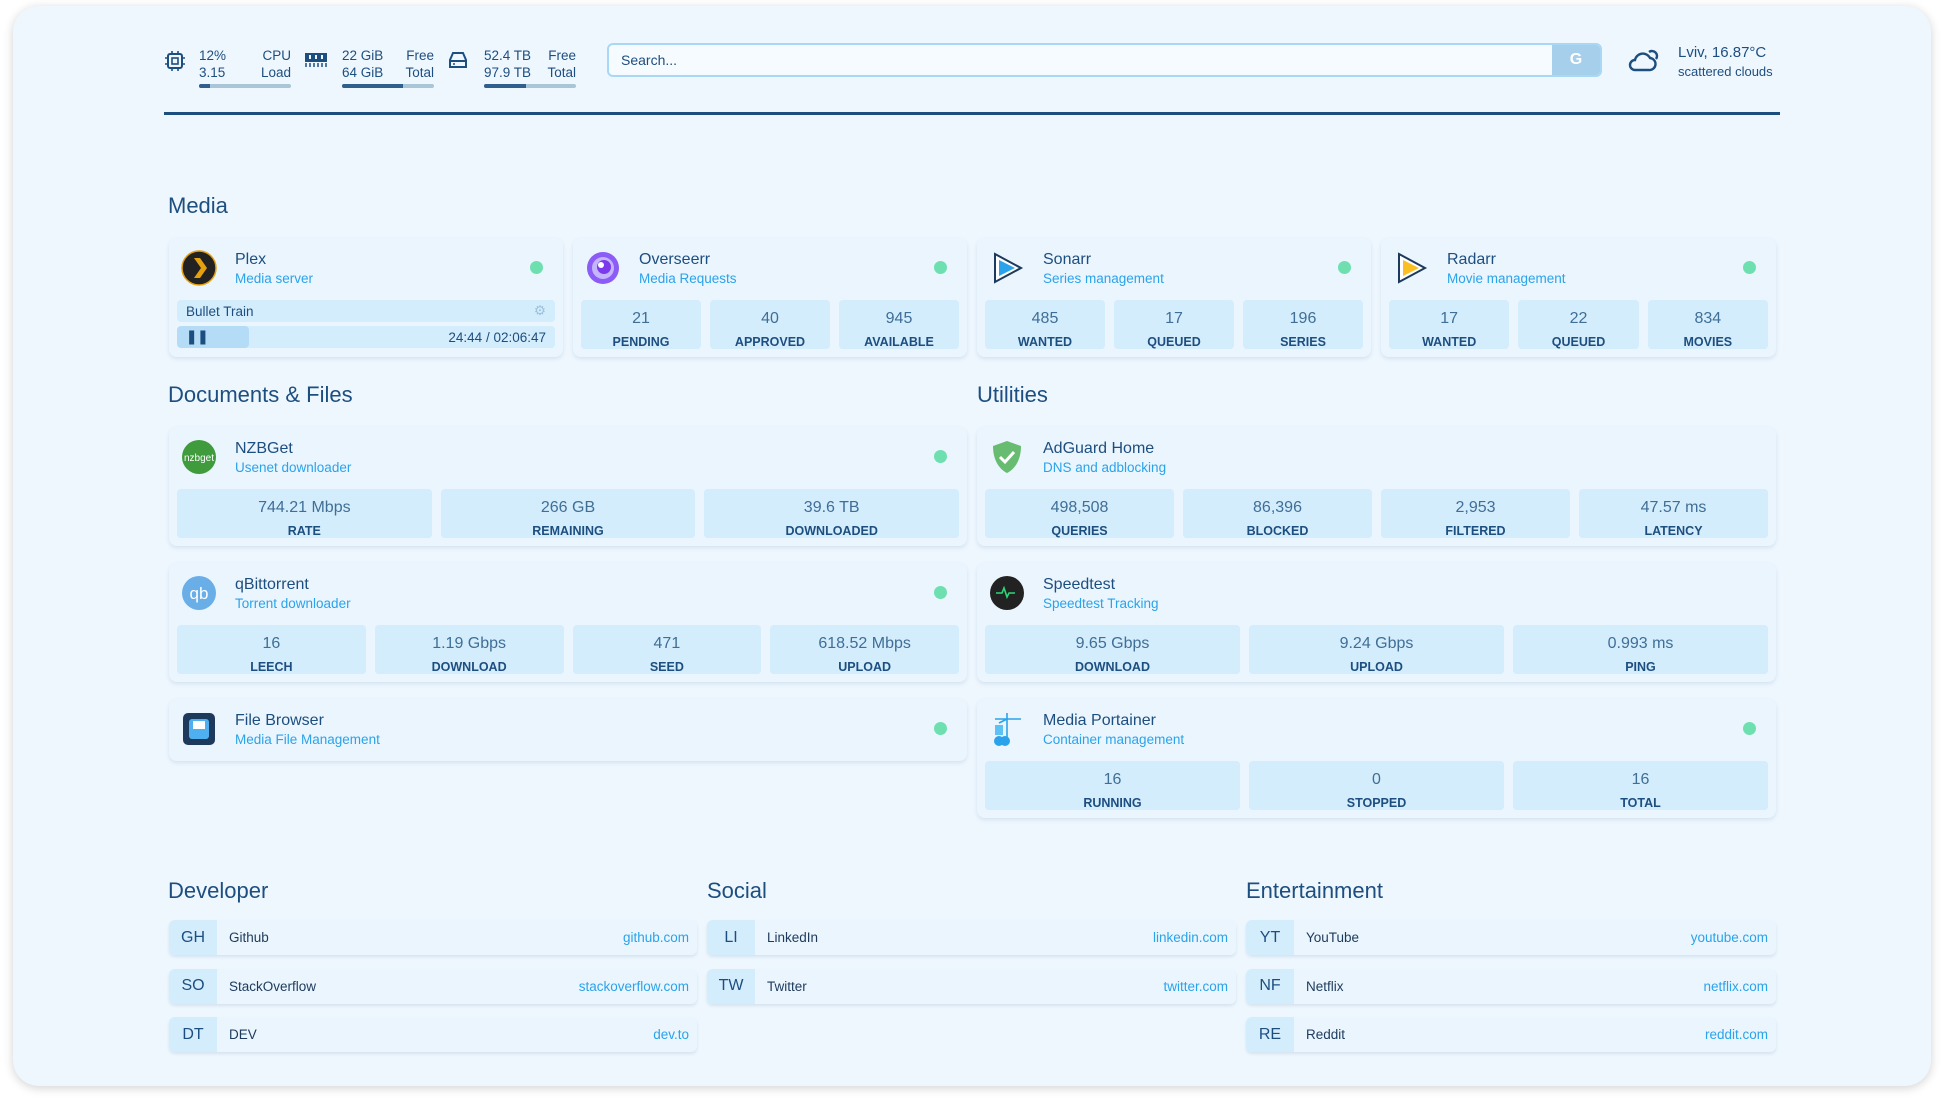 The image size is (1944, 1104). I want to click on bookmark-stackoverflow: SO StackOverflow stackoverflow.com, so click(433, 986).